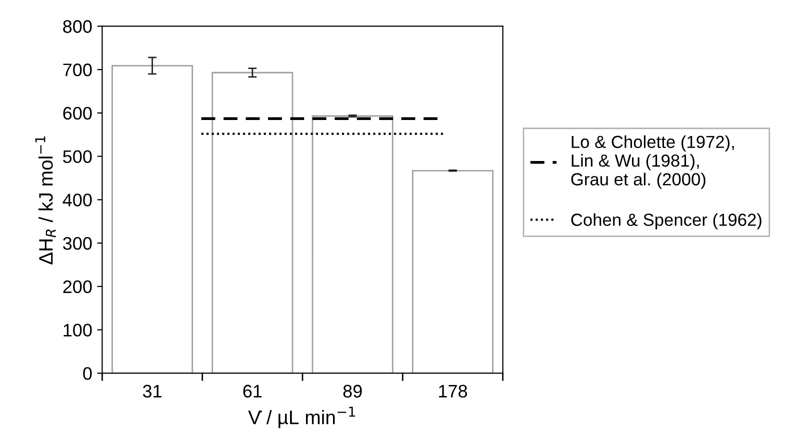  What do you see at coordinates (45, 200) in the screenshot?
I see `y-axis-title: ΔH$_{R}$ / kJ mol$^{−1}$` at bounding box center [45, 200].